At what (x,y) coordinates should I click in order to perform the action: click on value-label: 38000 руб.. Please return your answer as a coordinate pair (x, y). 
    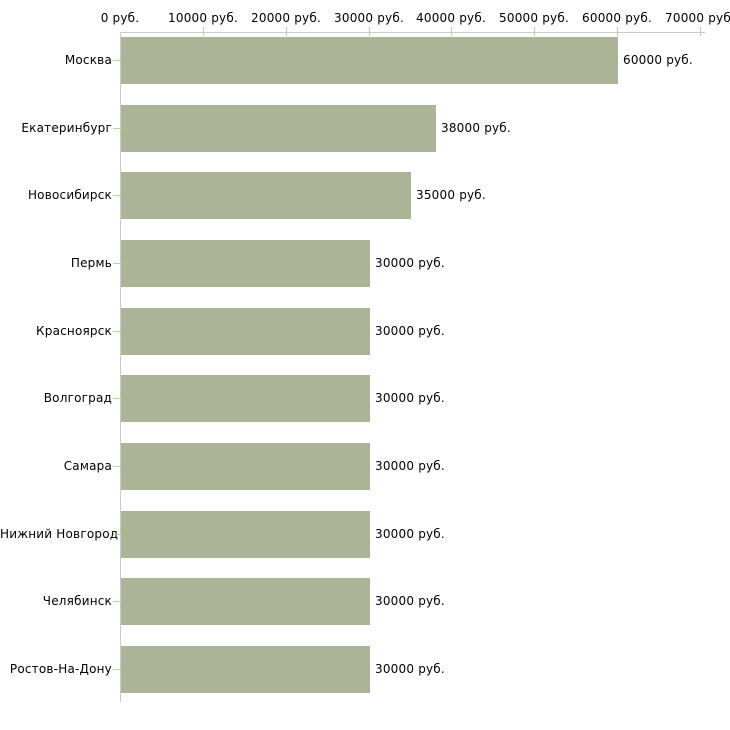
    Looking at the image, I should click on (476, 128).